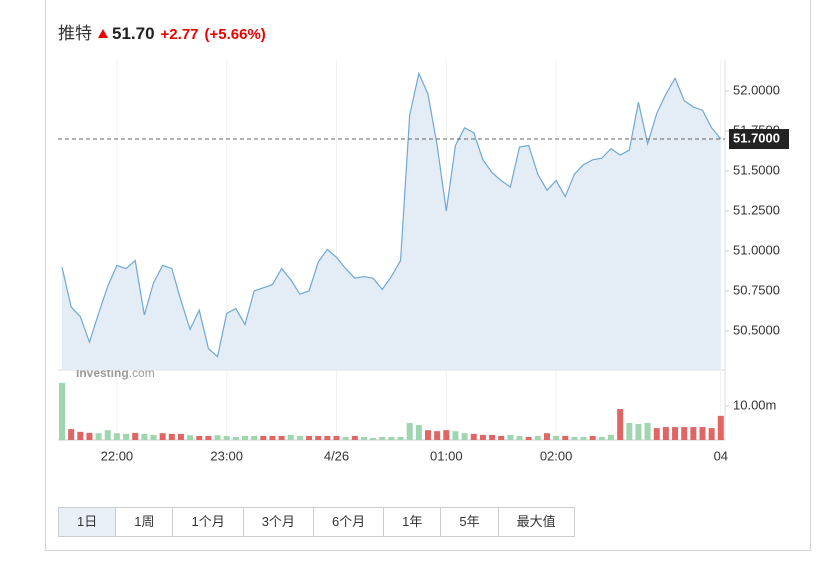 This screenshot has height=562, width=838. I want to click on range-button: 1年, so click(411, 522).